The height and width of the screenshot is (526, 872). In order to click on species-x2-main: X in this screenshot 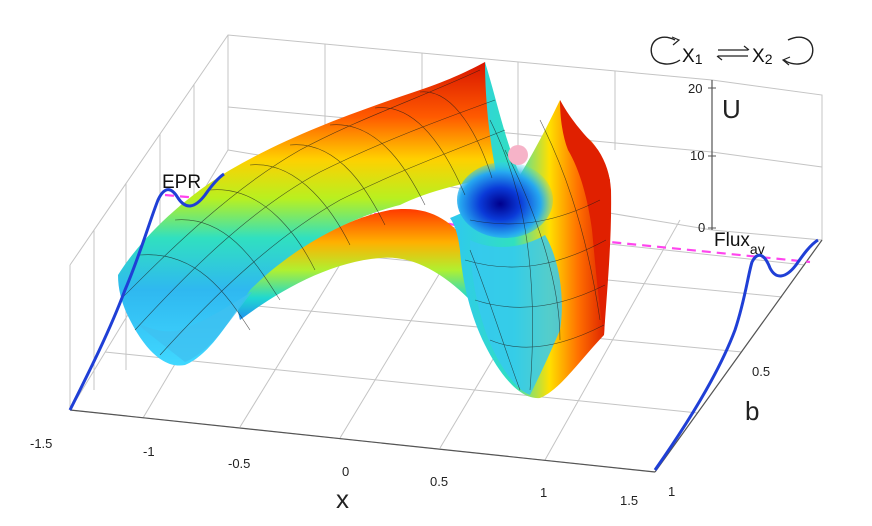, I will do `click(758, 56)`.